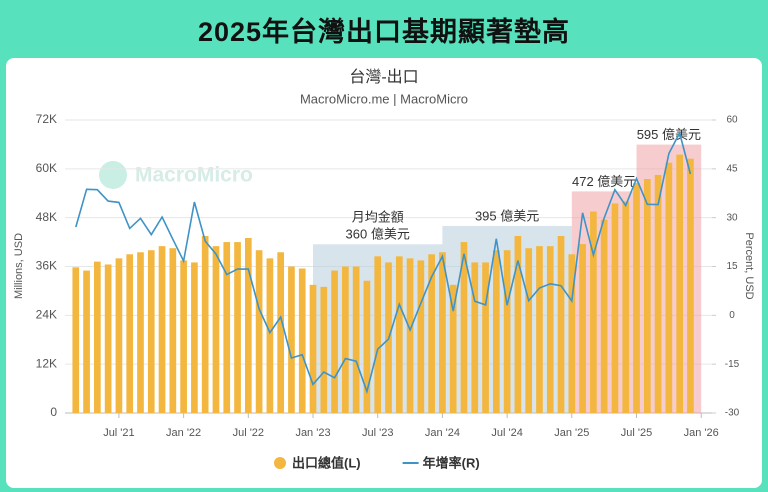  I want to click on y-tick-label: 0, so click(53, 412).